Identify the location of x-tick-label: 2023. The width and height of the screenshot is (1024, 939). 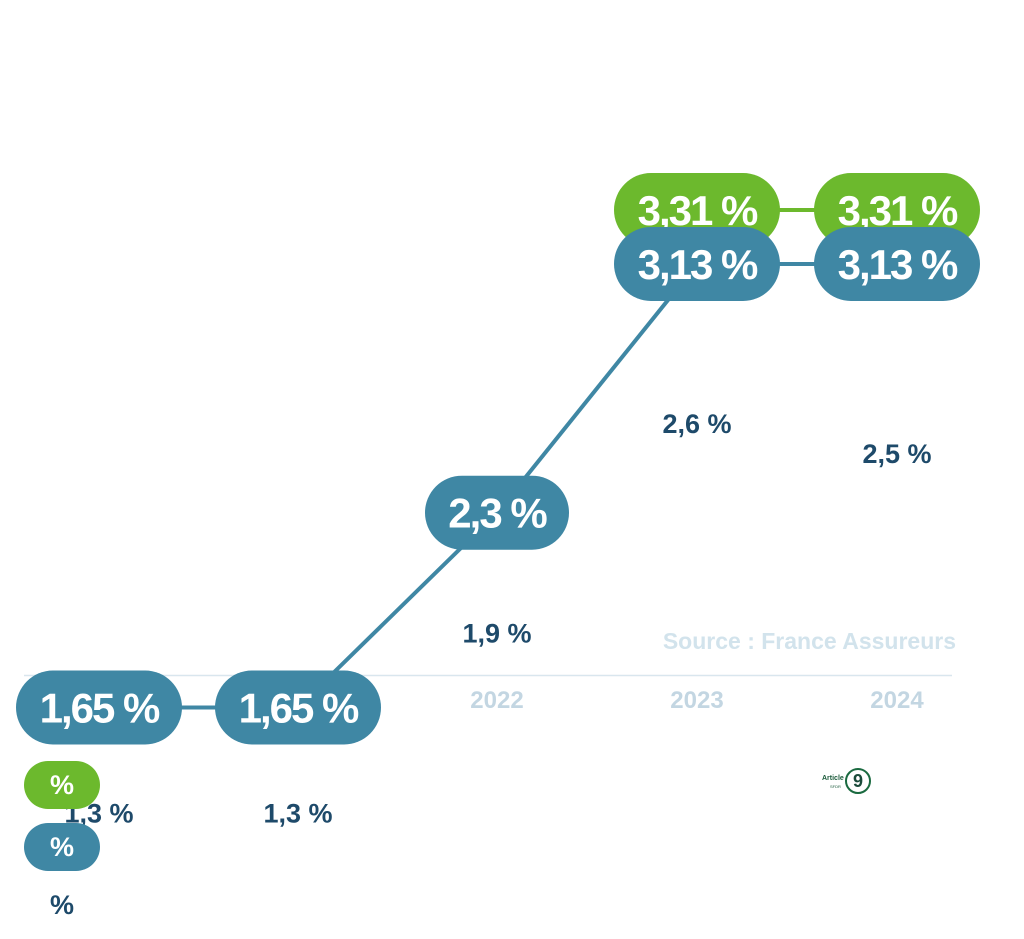
(696, 700).